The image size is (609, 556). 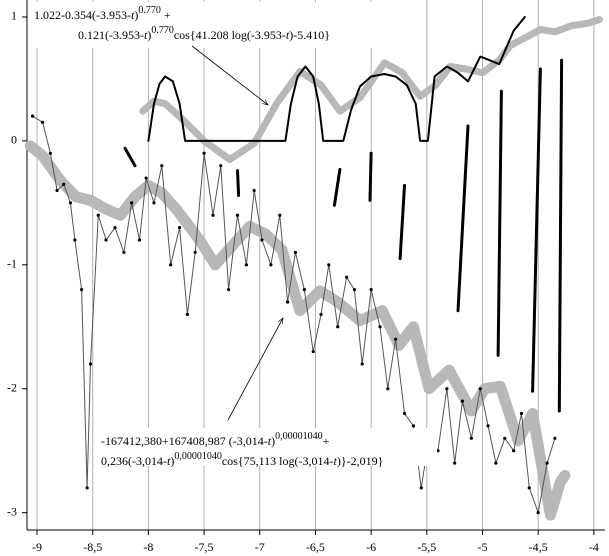 I want to click on x-tick-label: -6,5, so click(x=315, y=547).